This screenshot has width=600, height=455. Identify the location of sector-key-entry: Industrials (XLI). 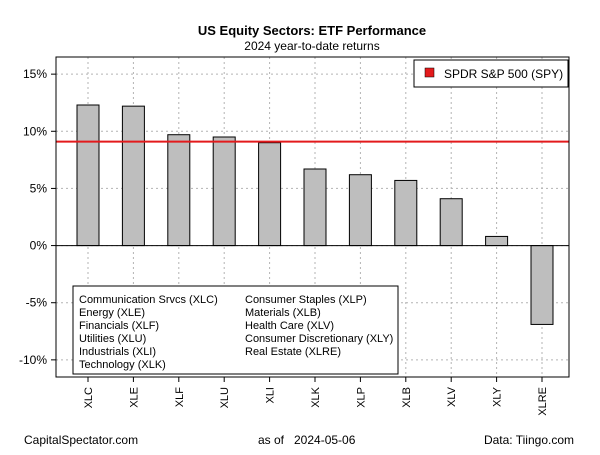
(117, 352).